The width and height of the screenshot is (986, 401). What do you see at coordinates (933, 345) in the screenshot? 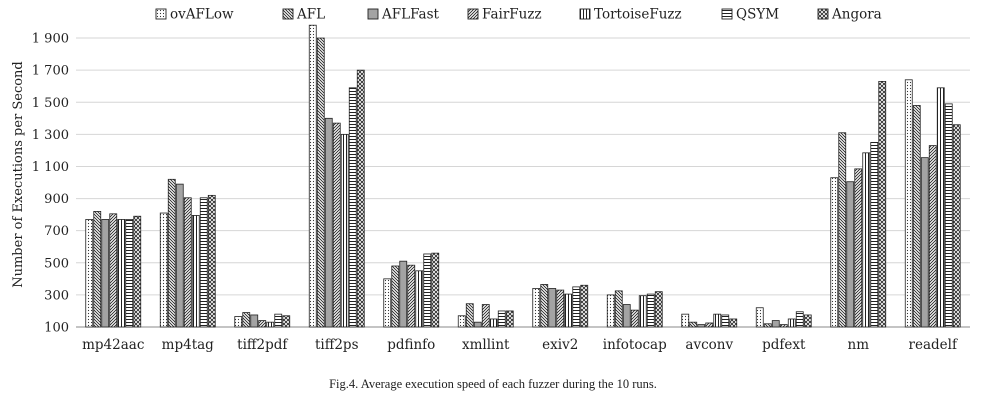
I see `x-tick-label: readelf` at bounding box center [933, 345].